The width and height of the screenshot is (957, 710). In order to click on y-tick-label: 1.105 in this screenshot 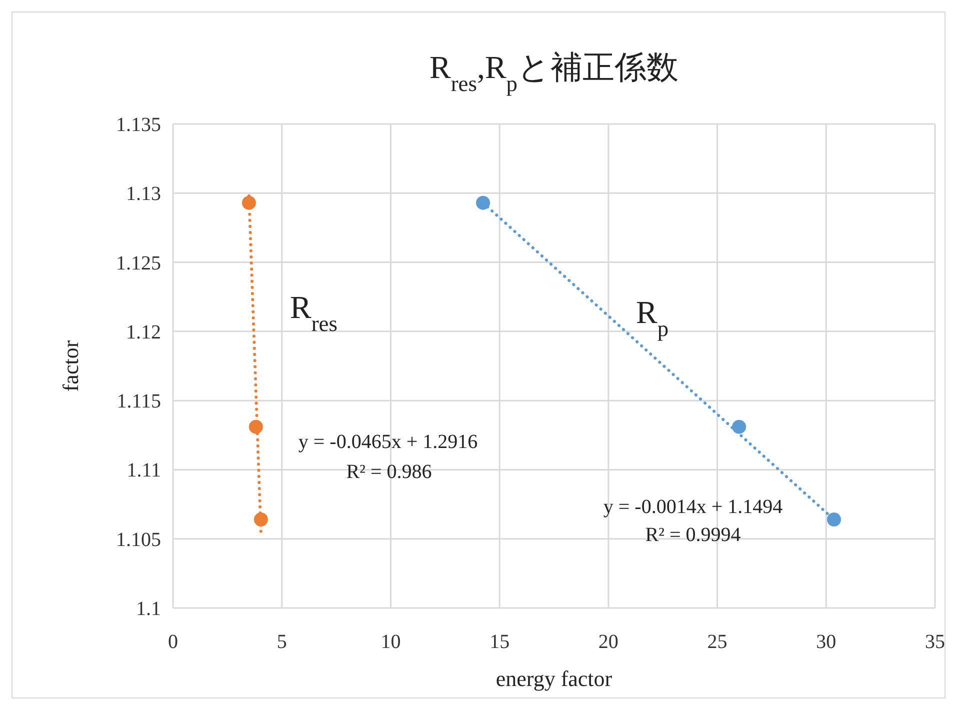, I will do `click(138, 539)`.